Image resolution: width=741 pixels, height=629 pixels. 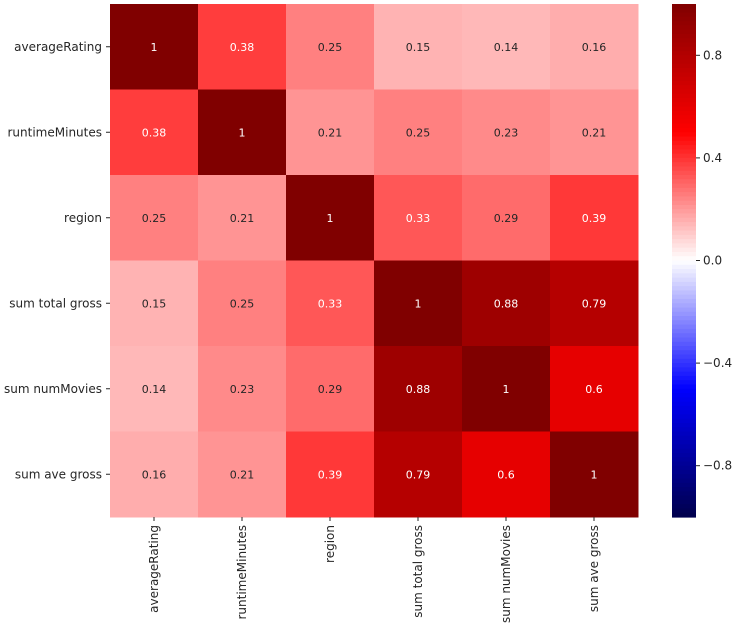 What do you see at coordinates (154, 218) in the screenshot?
I see `cell-annotation-2-0: 0.25` at bounding box center [154, 218].